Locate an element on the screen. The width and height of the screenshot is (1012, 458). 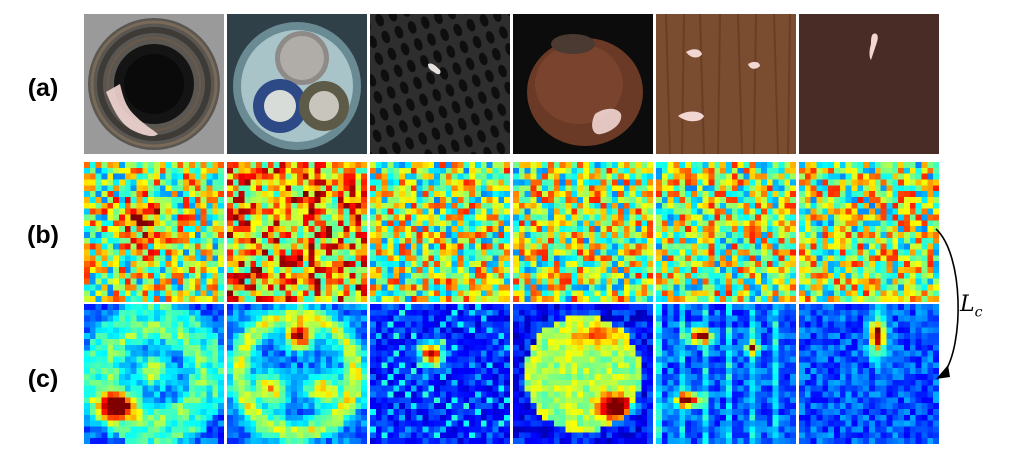
heatmap-b-grid is located at coordinates (440, 232).